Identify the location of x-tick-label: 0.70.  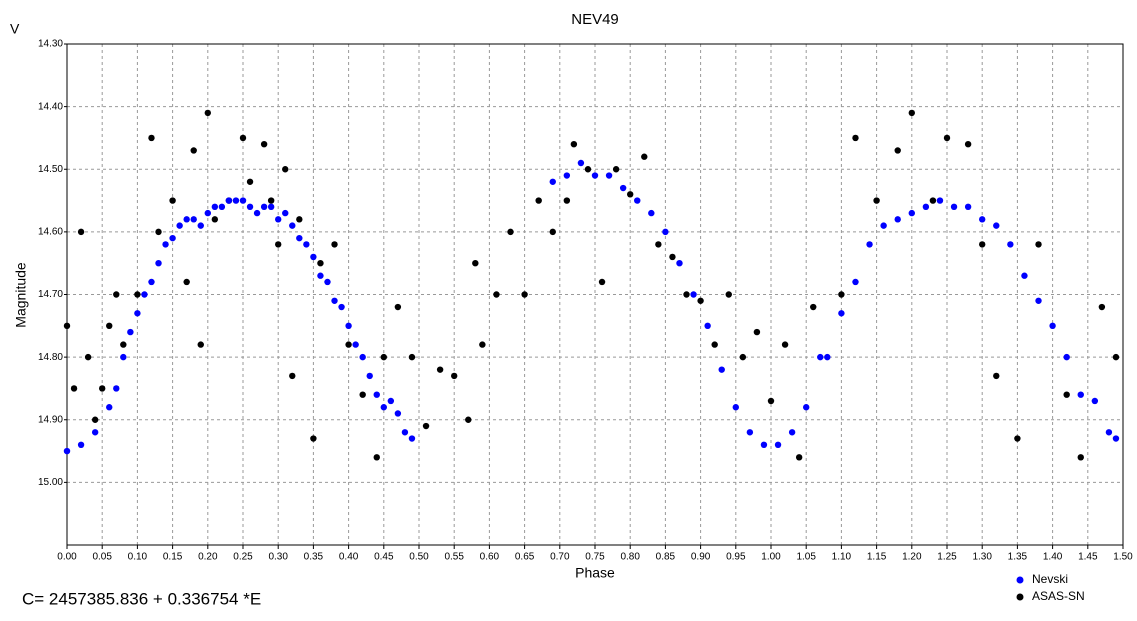
(560, 557).